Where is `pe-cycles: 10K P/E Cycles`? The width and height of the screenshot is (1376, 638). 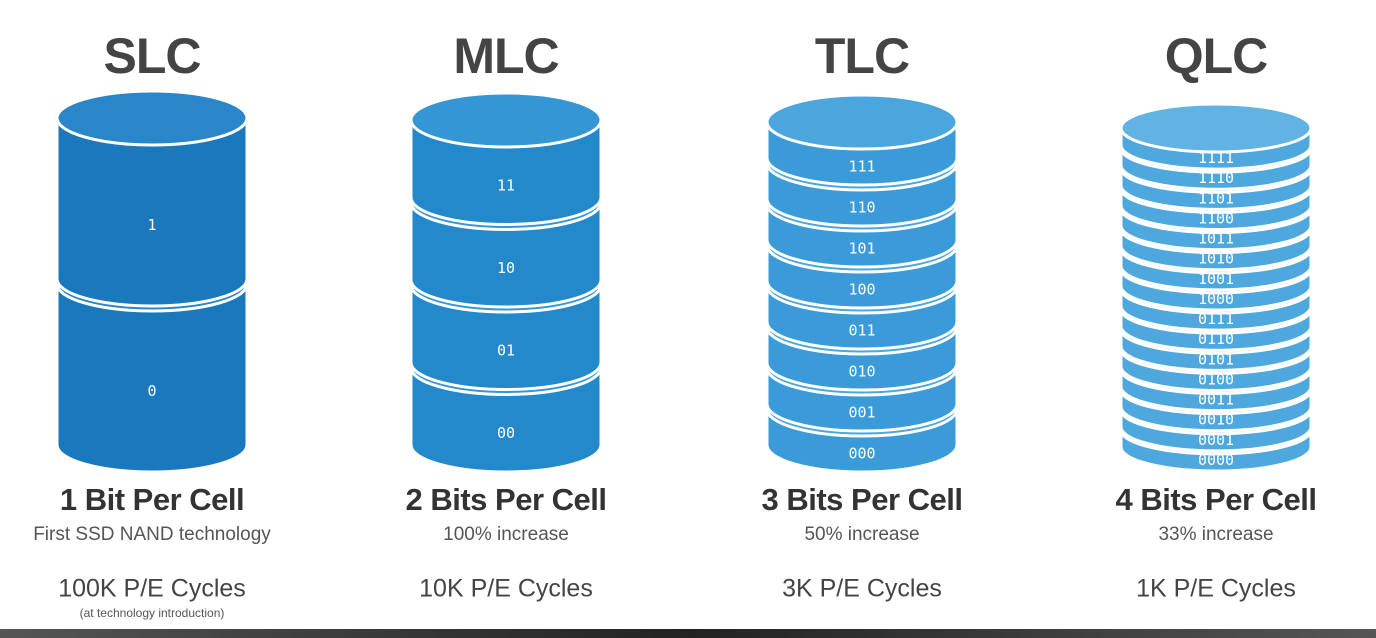 pe-cycles: 10K P/E Cycles is located at coordinates (506, 589).